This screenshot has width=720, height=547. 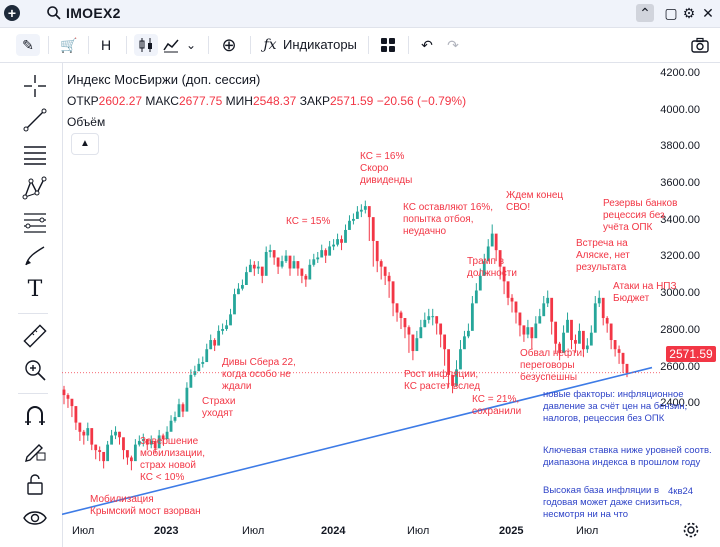 What do you see at coordinates (35, 518) in the screenshot?
I see `eye-icon` at bounding box center [35, 518].